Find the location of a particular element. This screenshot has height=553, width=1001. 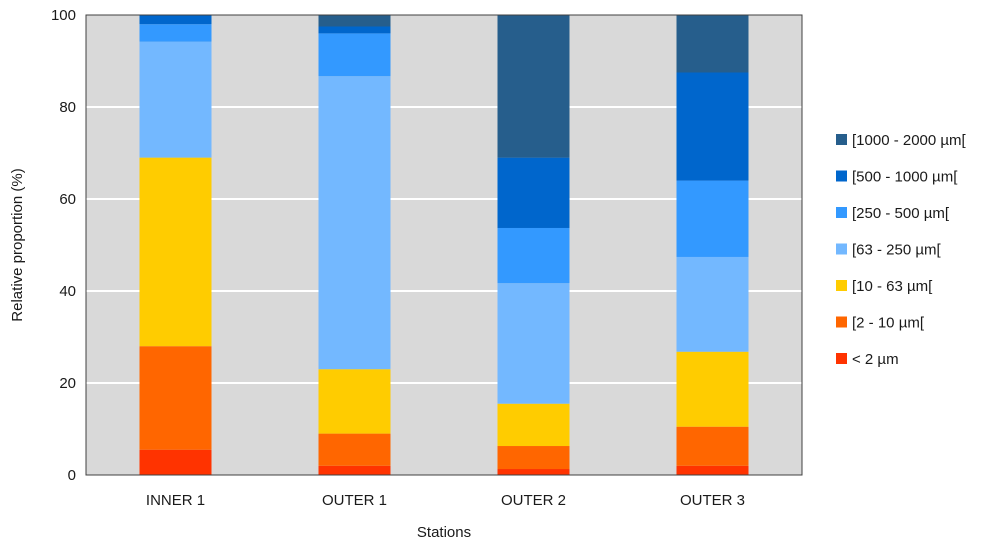

legend-entry: [2 - 10 µm[ is located at coordinates (888, 323).